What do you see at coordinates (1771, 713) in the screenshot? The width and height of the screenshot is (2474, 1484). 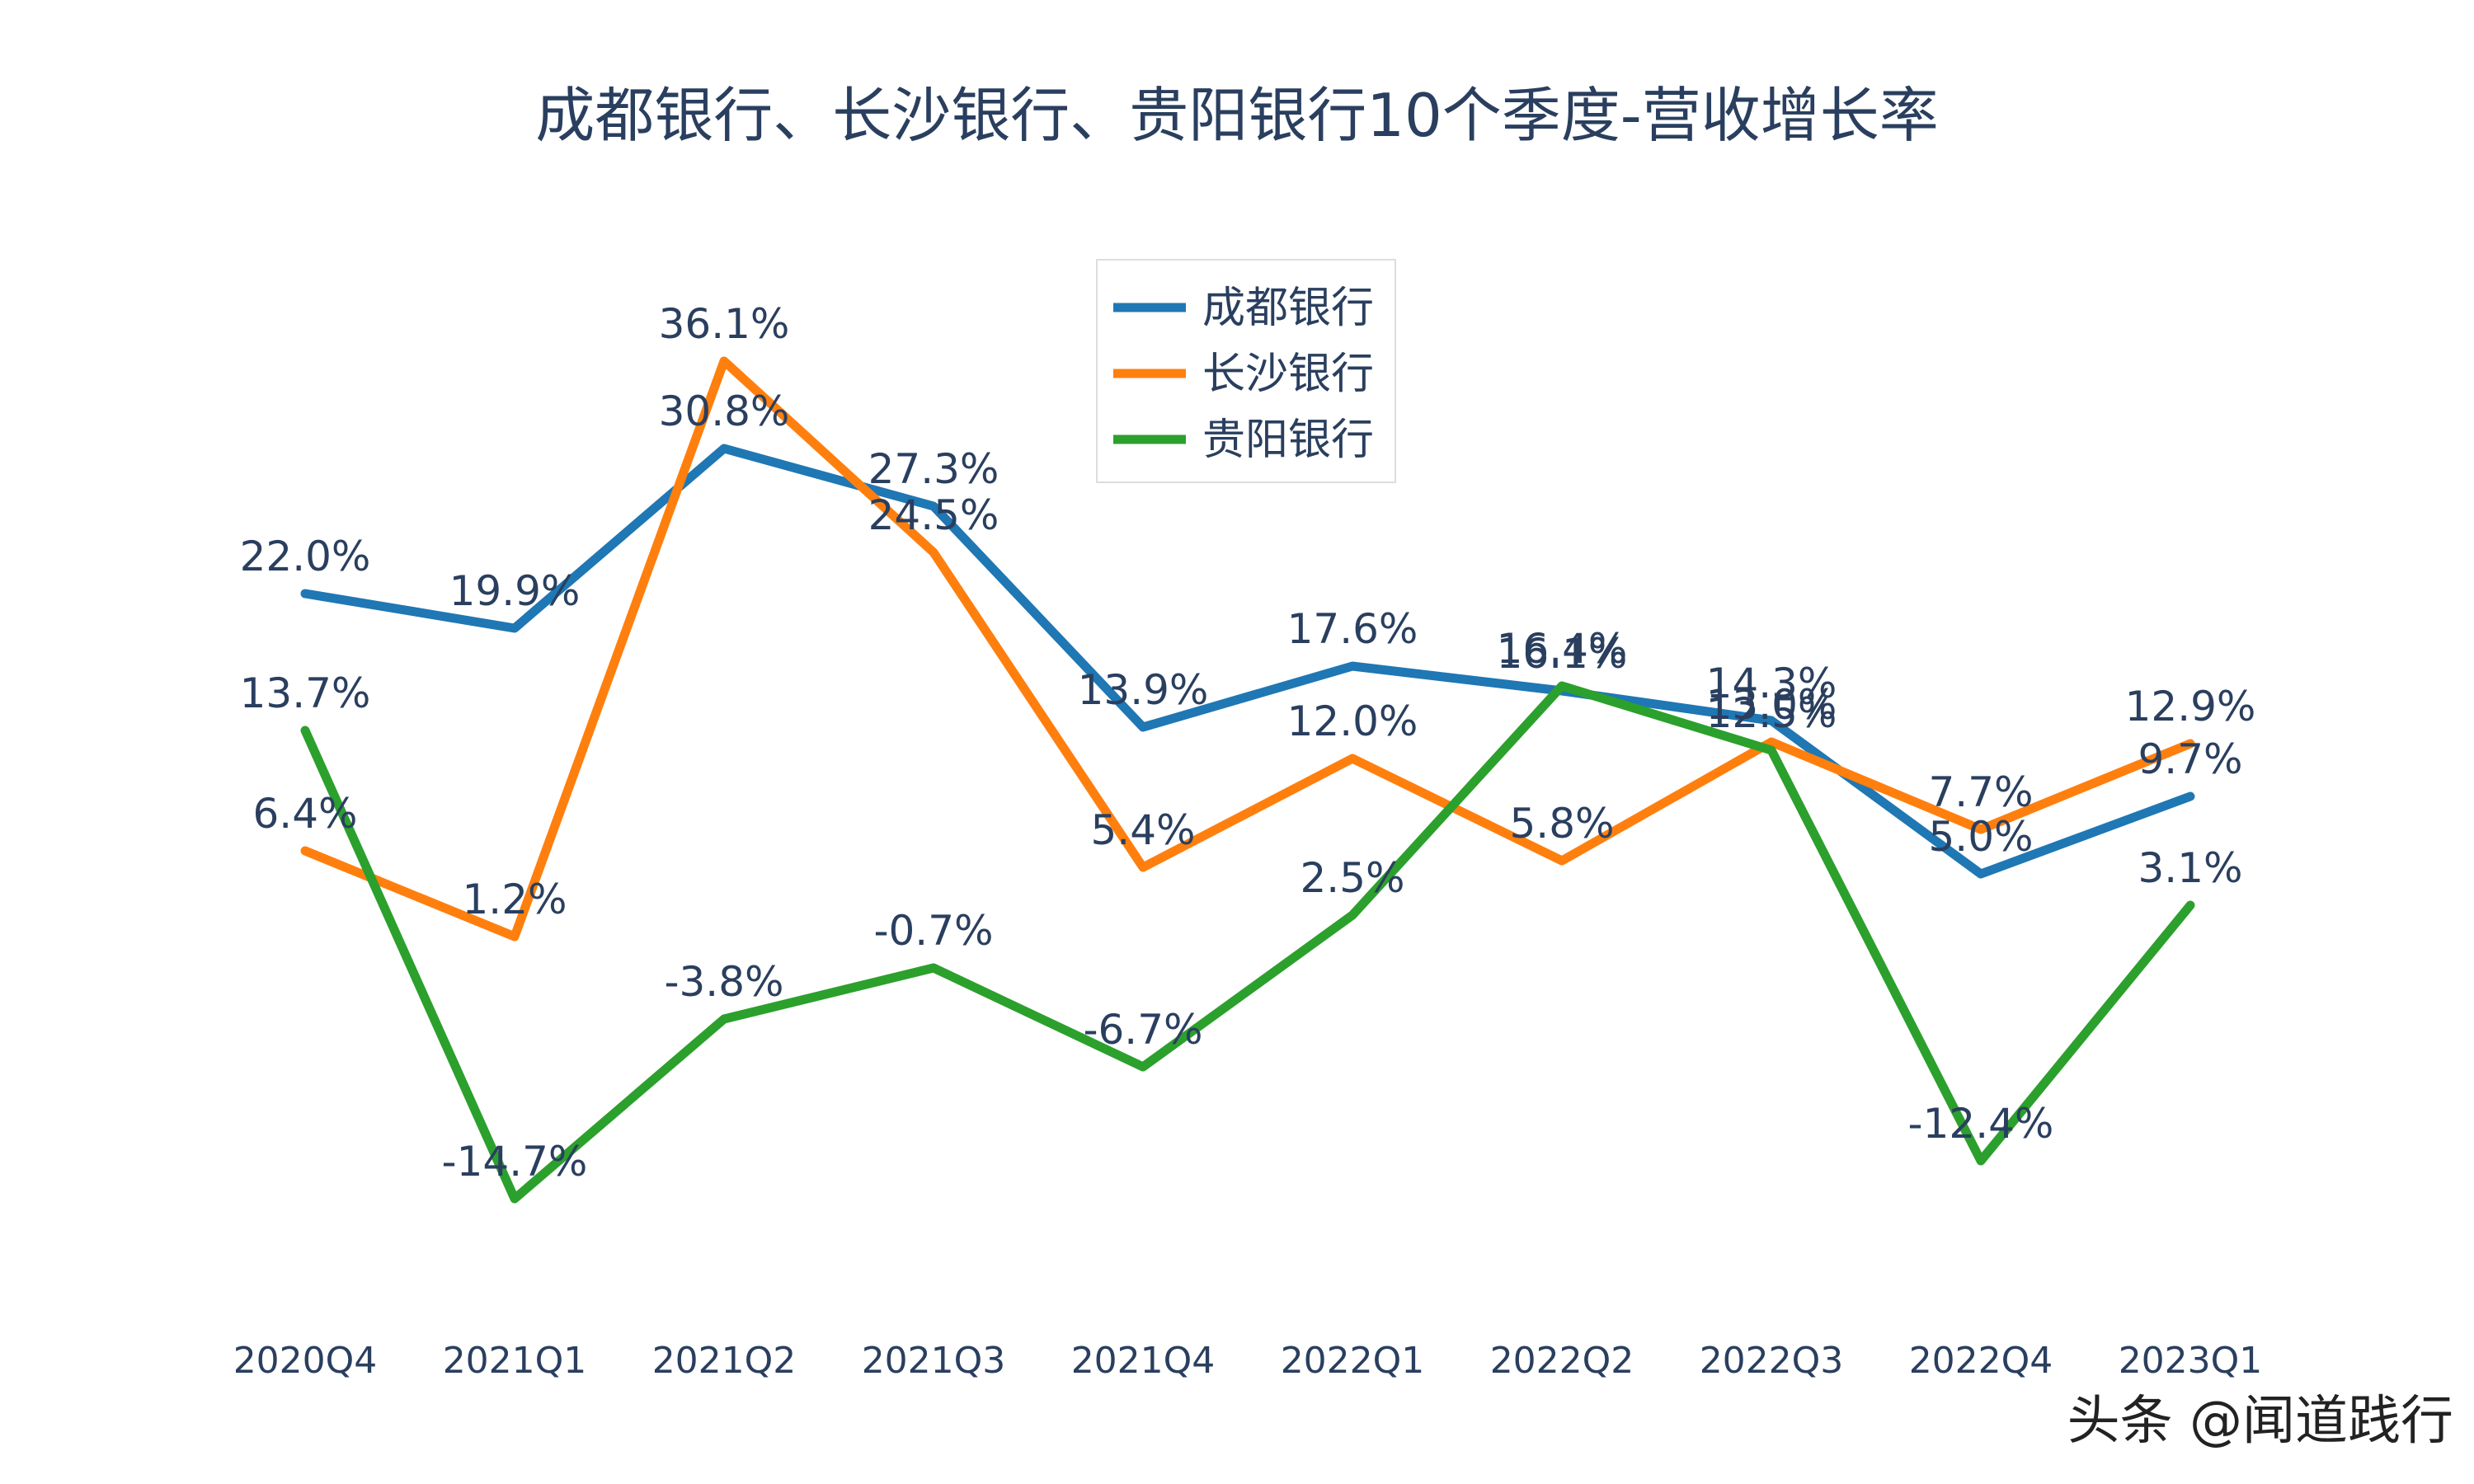 I see `data-label-s2-7: 12.5%` at bounding box center [1771, 713].